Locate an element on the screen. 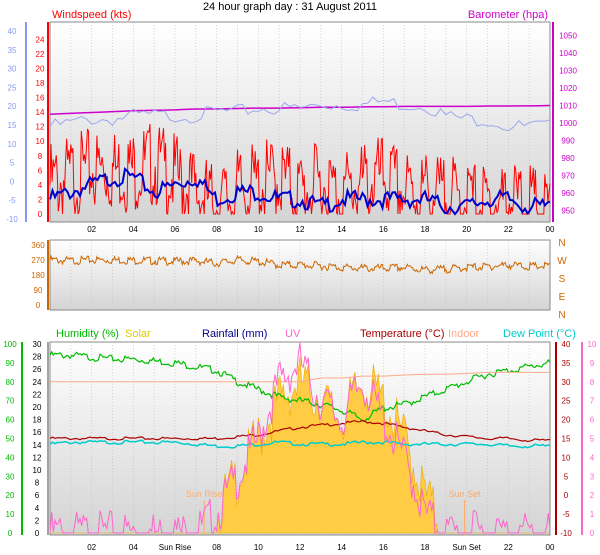 This screenshot has width=600, height=555. baro-tick-label: 950 is located at coordinates (568, 211).